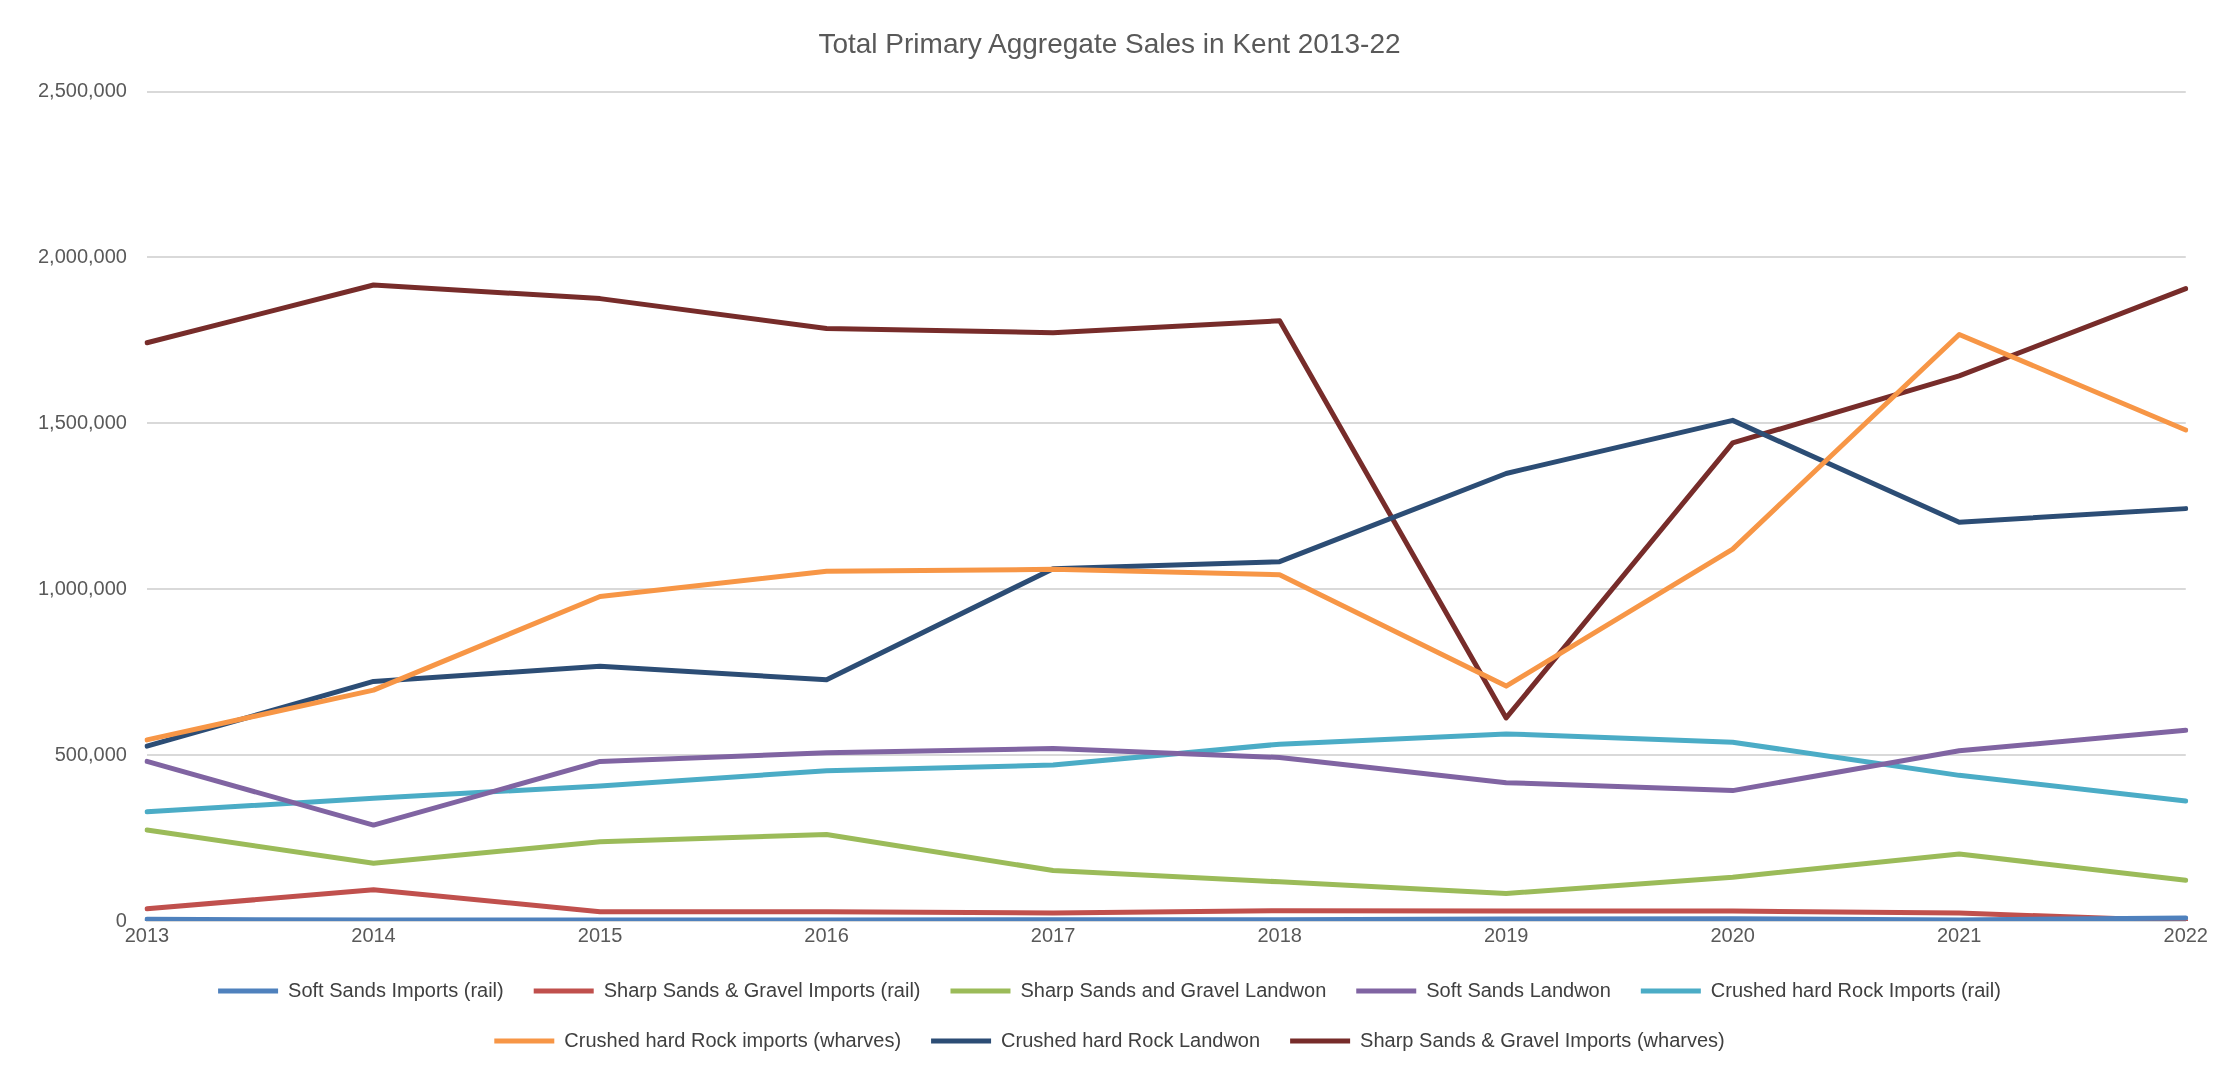 The image size is (2219, 1079). What do you see at coordinates (2185, 934) in the screenshot?
I see `x-tick-label: 2022` at bounding box center [2185, 934].